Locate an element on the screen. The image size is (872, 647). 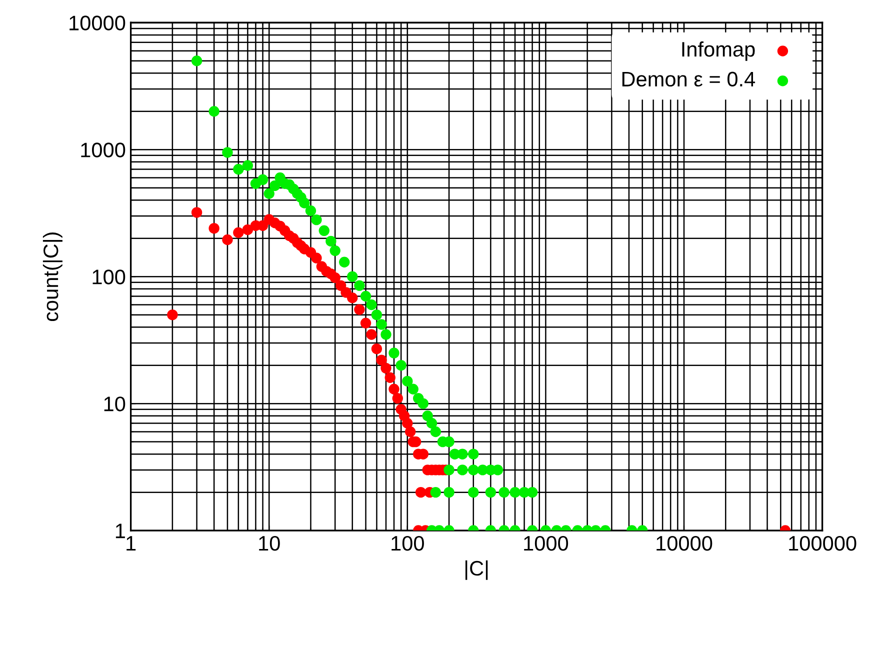
x-tick-label: 100 is located at coordinates (408, 543).